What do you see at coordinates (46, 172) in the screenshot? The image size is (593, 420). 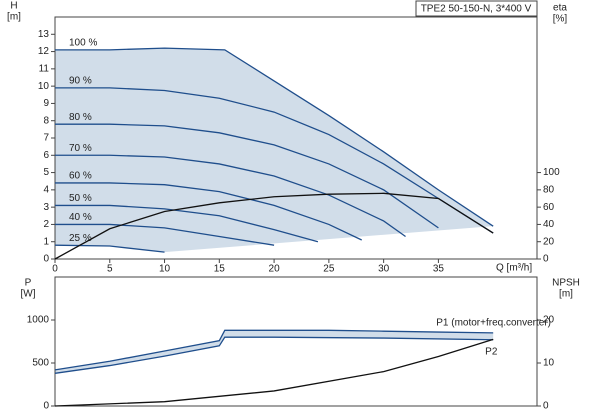 I see `y-tick-label: 5` at bounding box center [46, 172].